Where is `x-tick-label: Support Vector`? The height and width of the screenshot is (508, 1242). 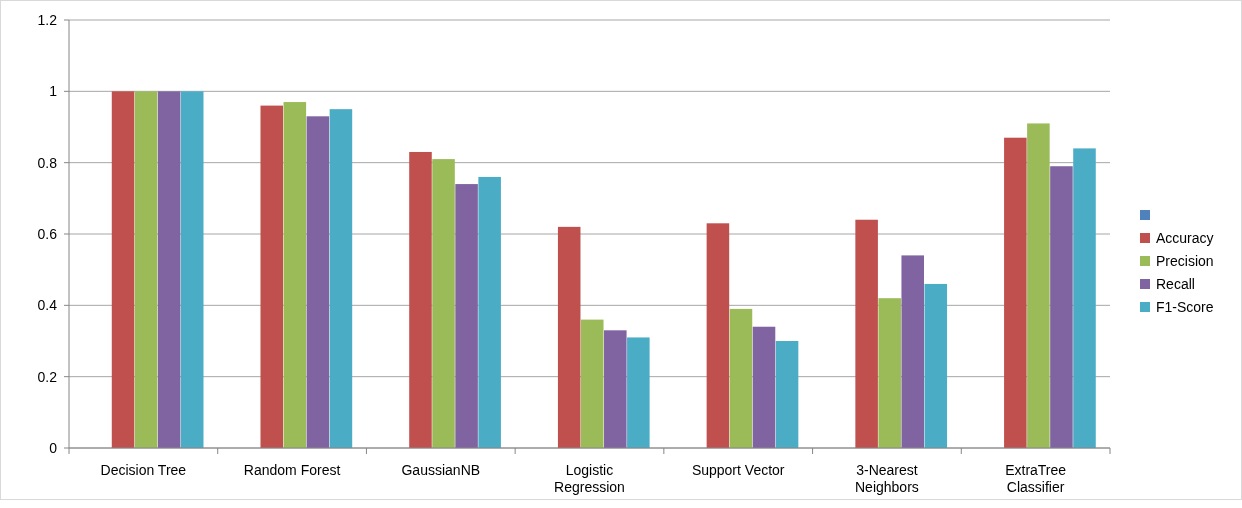
x-tick-label: Support Vector is located at coordinates (738, 470).